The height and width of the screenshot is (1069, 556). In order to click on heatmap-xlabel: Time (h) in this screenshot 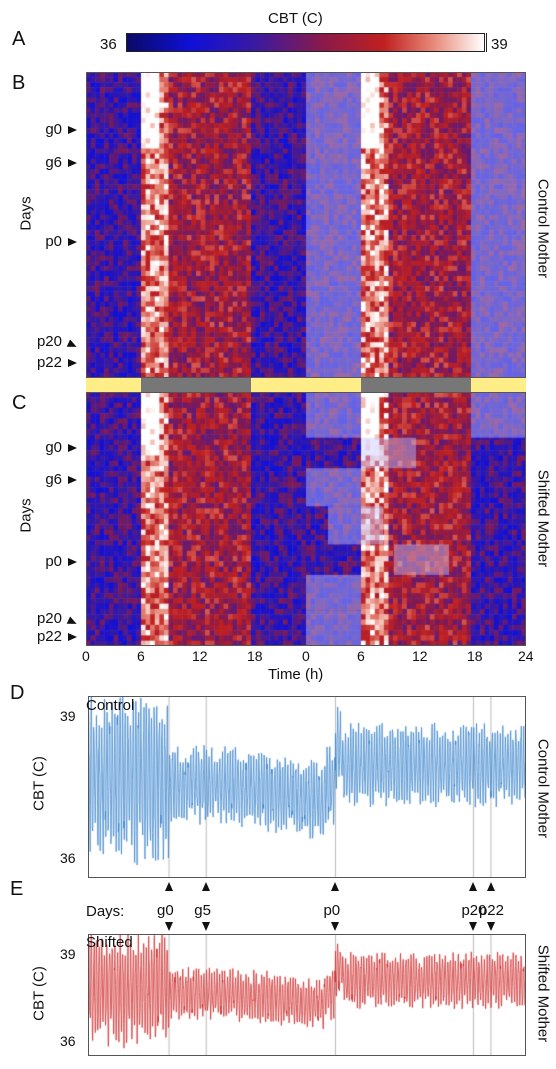, I will do `click(296, 674)`.